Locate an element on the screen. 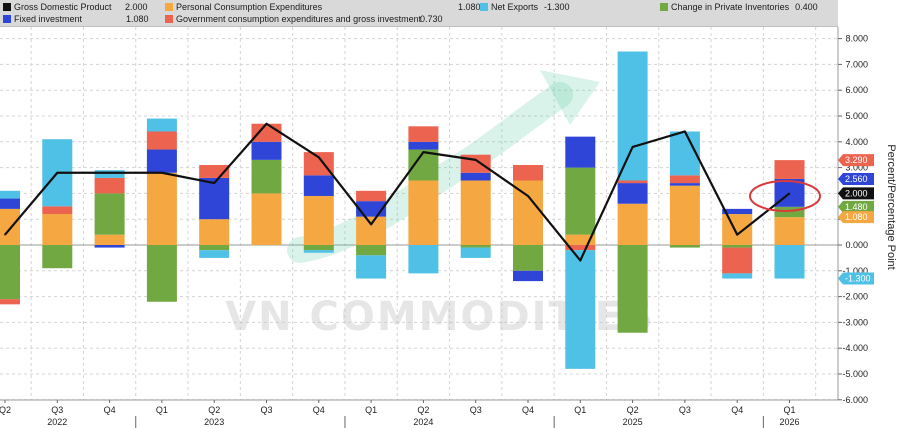 The height and width of the screenshot is (428, 900). y-axis-title: Percent/Percentage Point is located at coordinates (891, 206).